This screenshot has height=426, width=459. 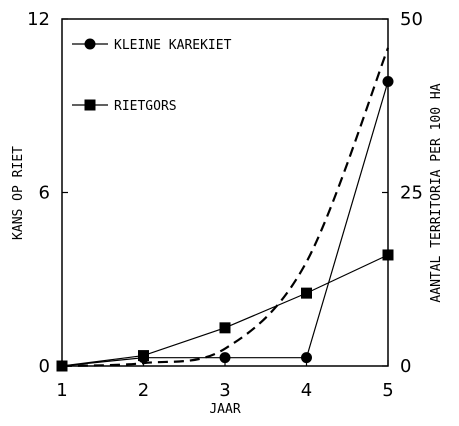 What do you see at coordinates (436, 192) in the screenshot?
I see `y-axis-label-right: AANTAL TERRITORIA PER 100 HA` at bounding box center [436, 192].